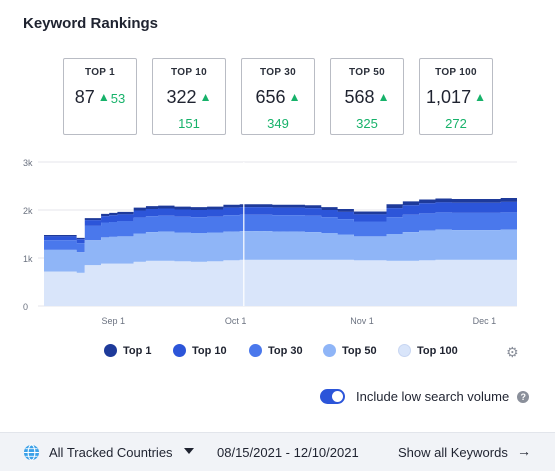  What do you see at coordinates (433, 396) in the screenshot?
I see `toggle-label: Include low search volume` at bounding box center [433, 396].